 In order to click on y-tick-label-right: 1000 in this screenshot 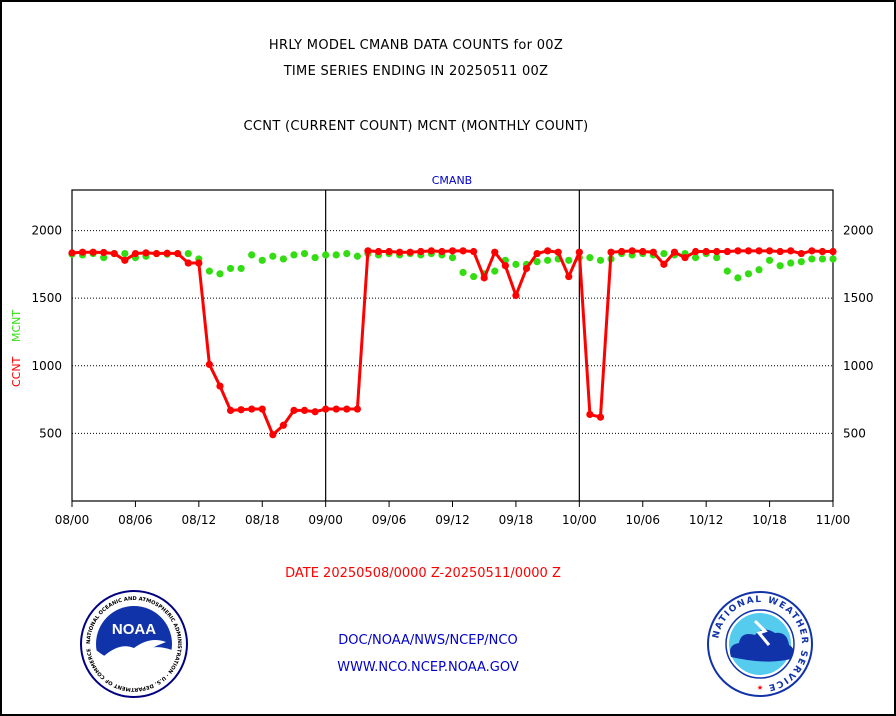, I will do `click(858, 366)`.